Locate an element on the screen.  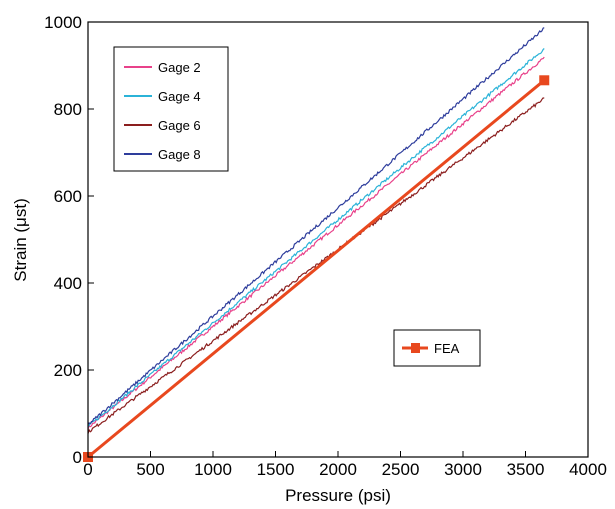
y-tick-label: 400 is located at coordinates (68, 283).